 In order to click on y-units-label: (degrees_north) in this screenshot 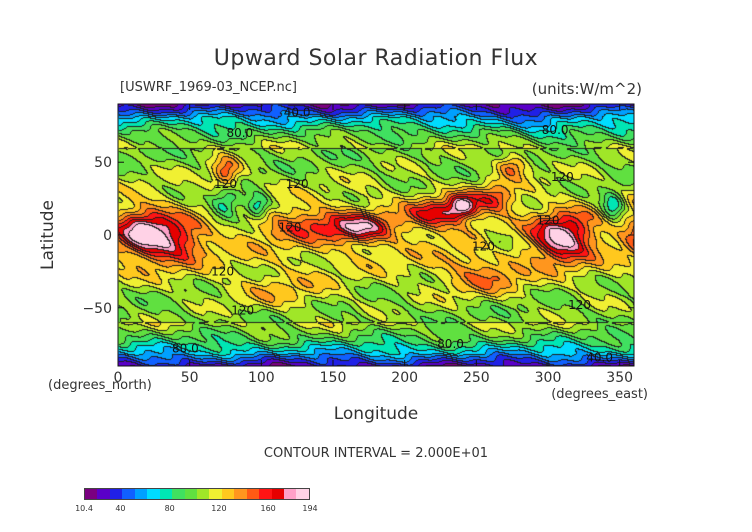, I will do `click(100, 385)`.